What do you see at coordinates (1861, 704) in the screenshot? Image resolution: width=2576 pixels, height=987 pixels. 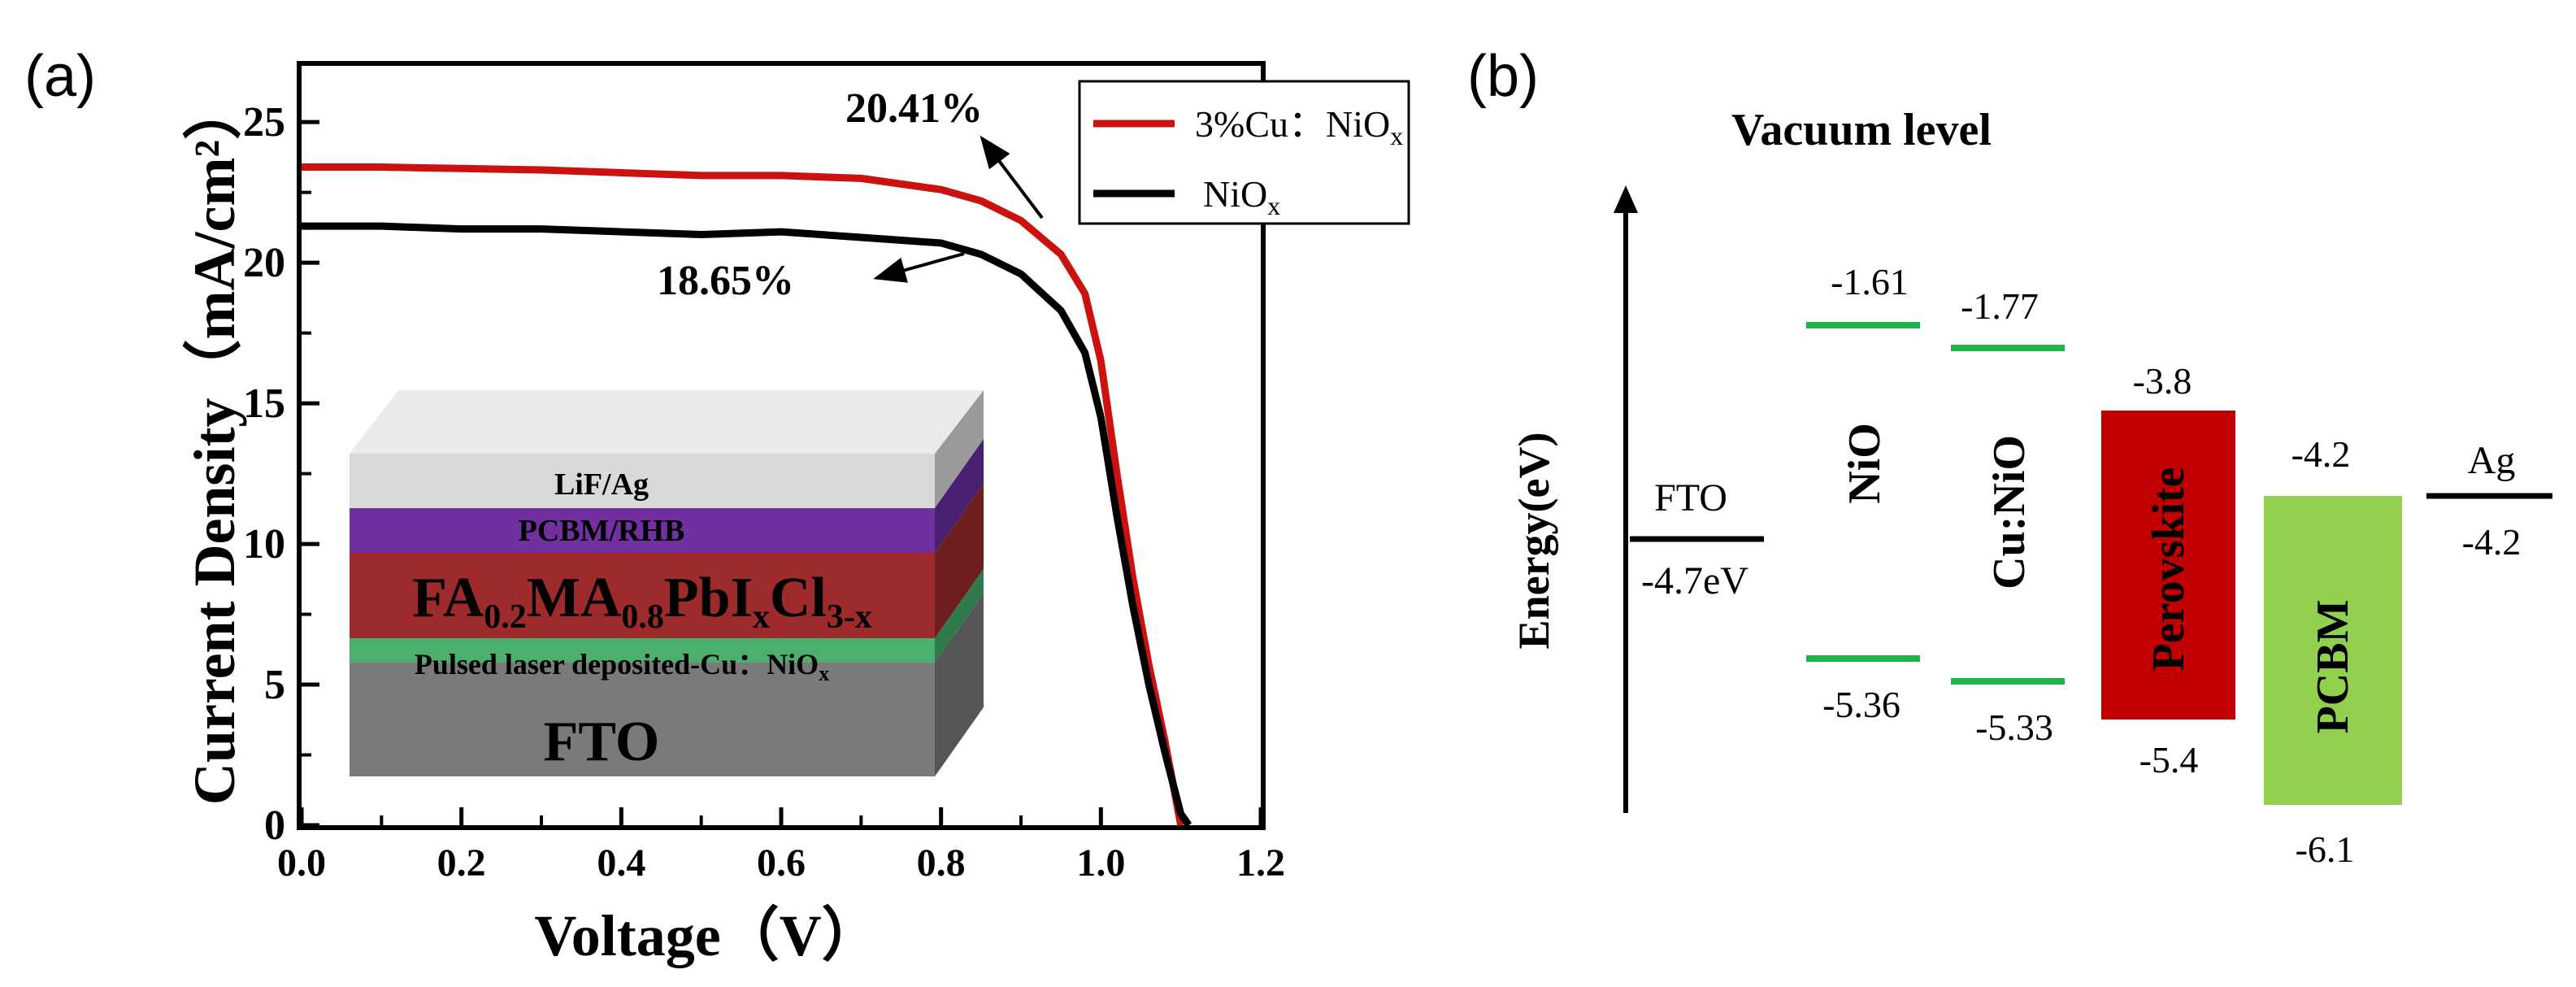 I see `nio-bottom-value: -5.36` at bounding box center [1861, 704].